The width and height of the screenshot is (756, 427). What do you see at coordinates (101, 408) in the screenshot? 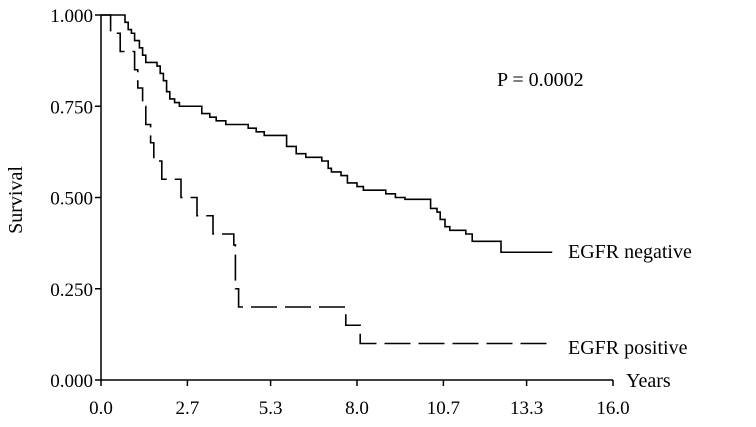
I see `x-tick-label: 0.0` at bounding box center [101, 408].